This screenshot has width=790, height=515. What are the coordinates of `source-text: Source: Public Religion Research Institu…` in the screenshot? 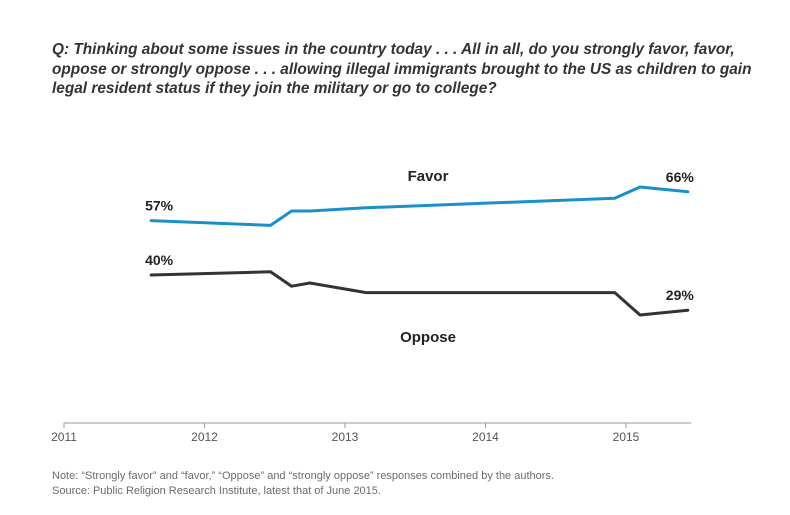 It's located at (216, 491).